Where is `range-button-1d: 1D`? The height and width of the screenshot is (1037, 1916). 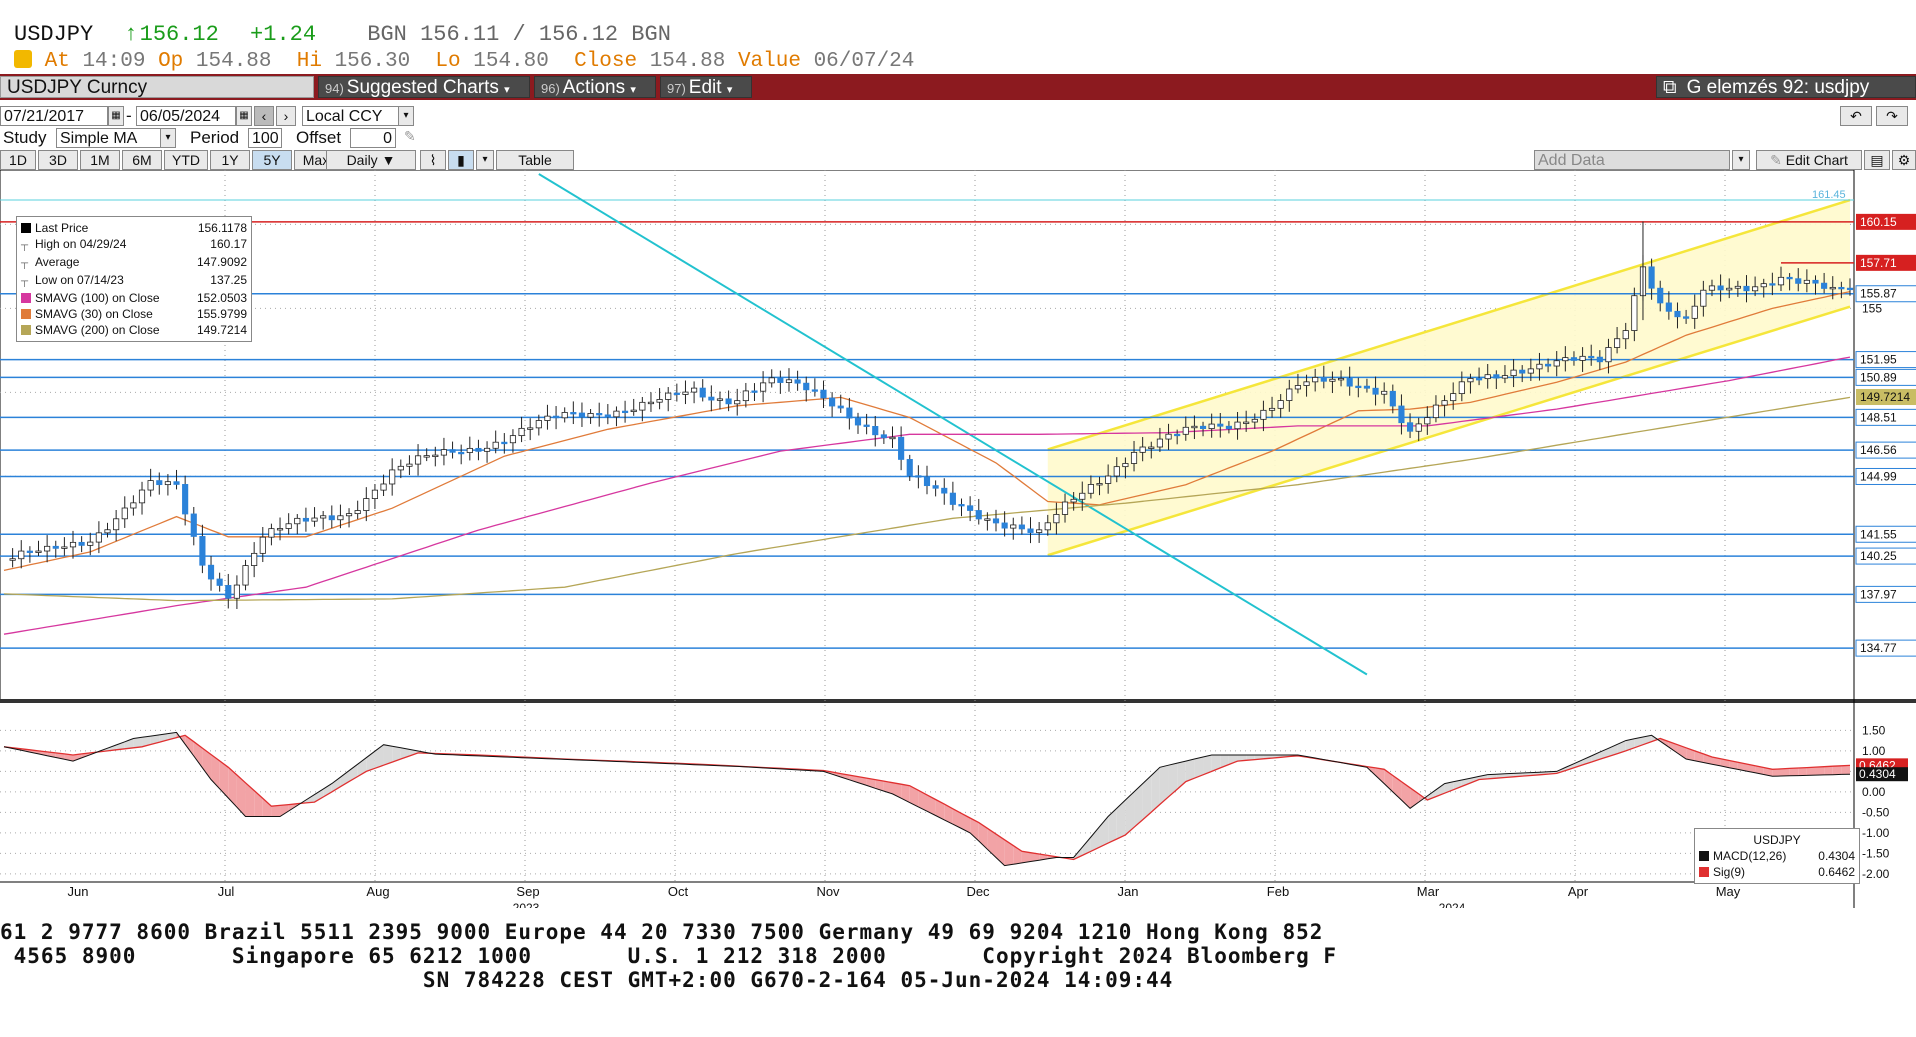
range-button-1d: 1D is located at coordinates (18, 160).